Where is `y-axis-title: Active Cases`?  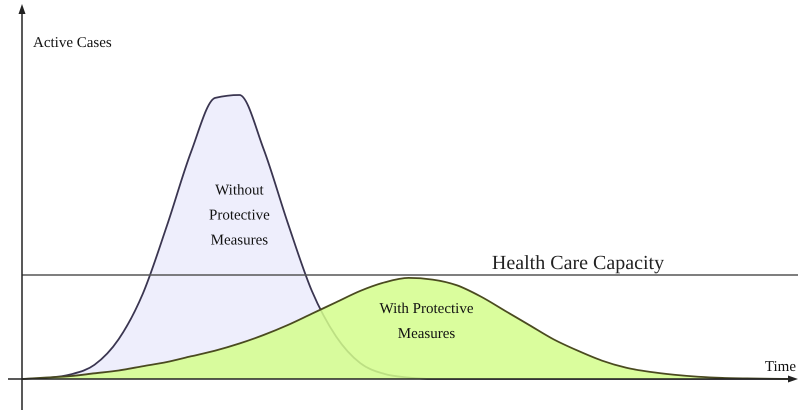 y-axis-title: Active Cases is located at coordinates (72, 43).